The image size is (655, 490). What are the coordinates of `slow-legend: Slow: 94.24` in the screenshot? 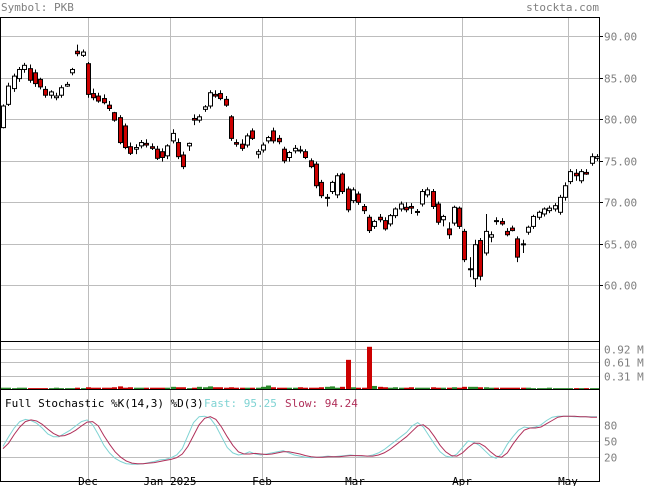 It's located at (321, 403).